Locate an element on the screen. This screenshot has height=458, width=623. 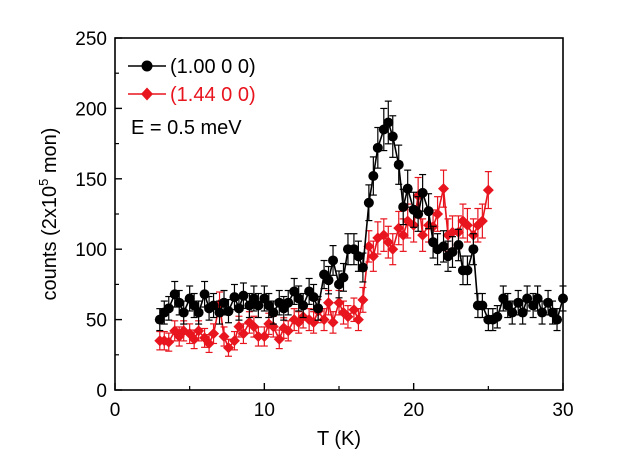
y-tick-label: 200 is located at coordinates (91, 109).